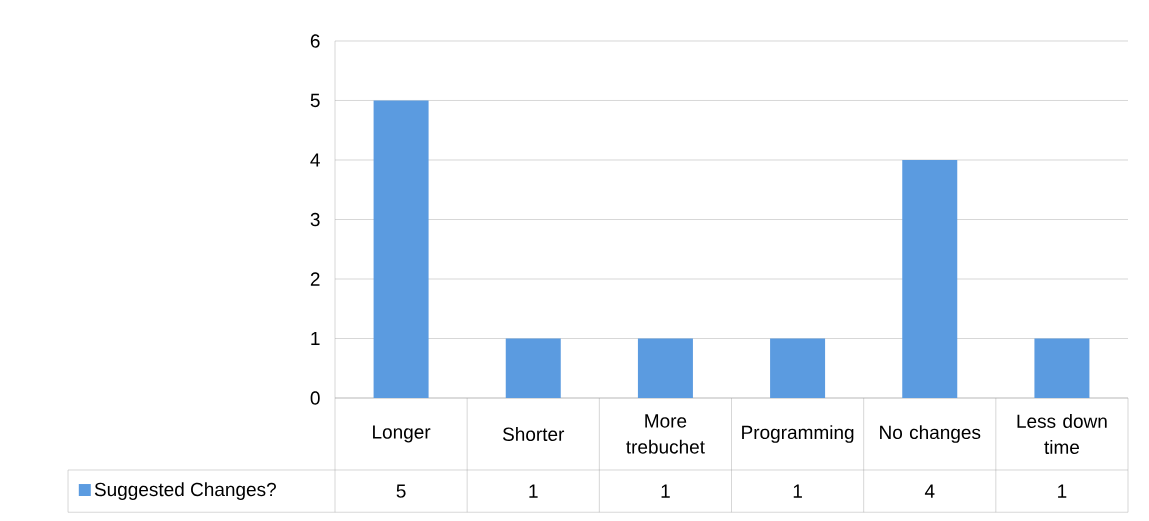 The height and width of the screenshot is (521, 1149). I want to click on x-tick-label: Shorter, so click(533, 434).